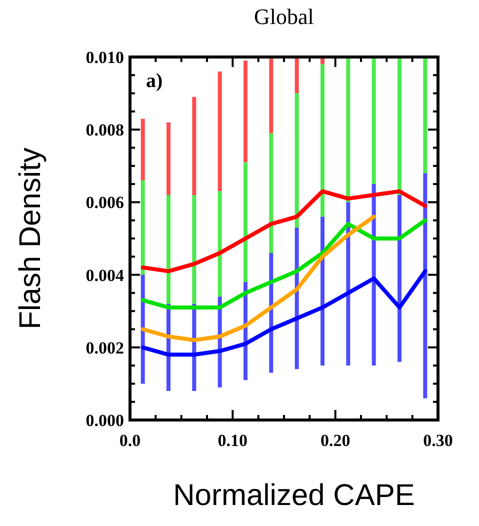  Describe the element at coordinates (30, 239) in the screenshot. I see `y-axis-title: Flash Density` at that location.